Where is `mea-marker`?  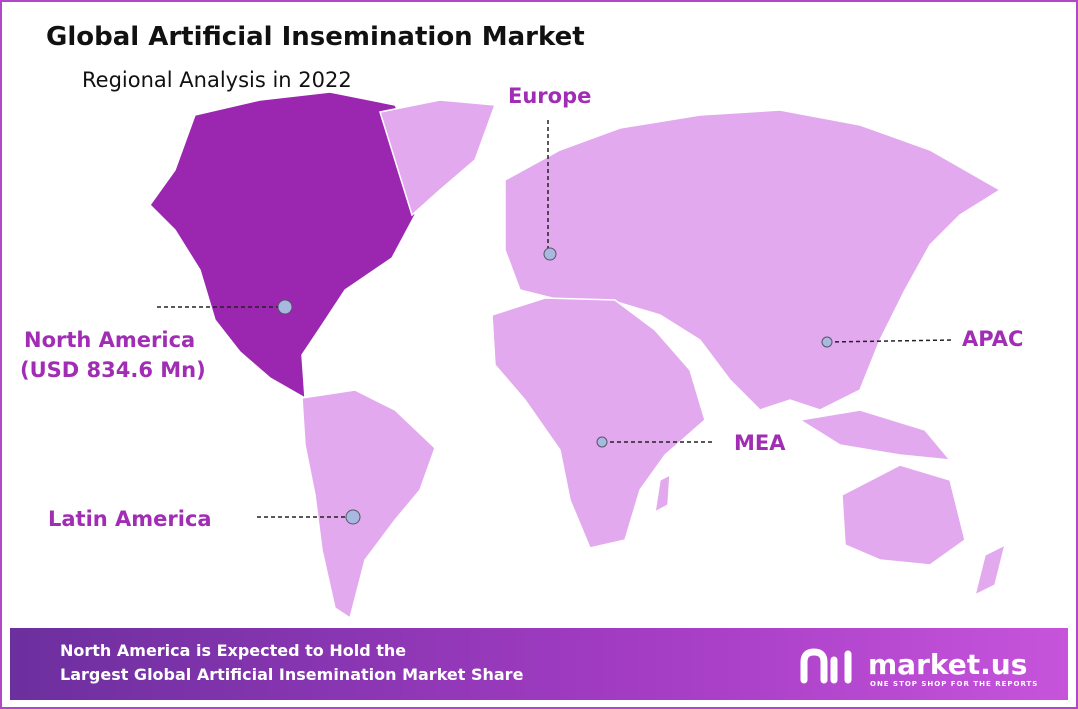 mea-marker is located at coordinates (602, 442).